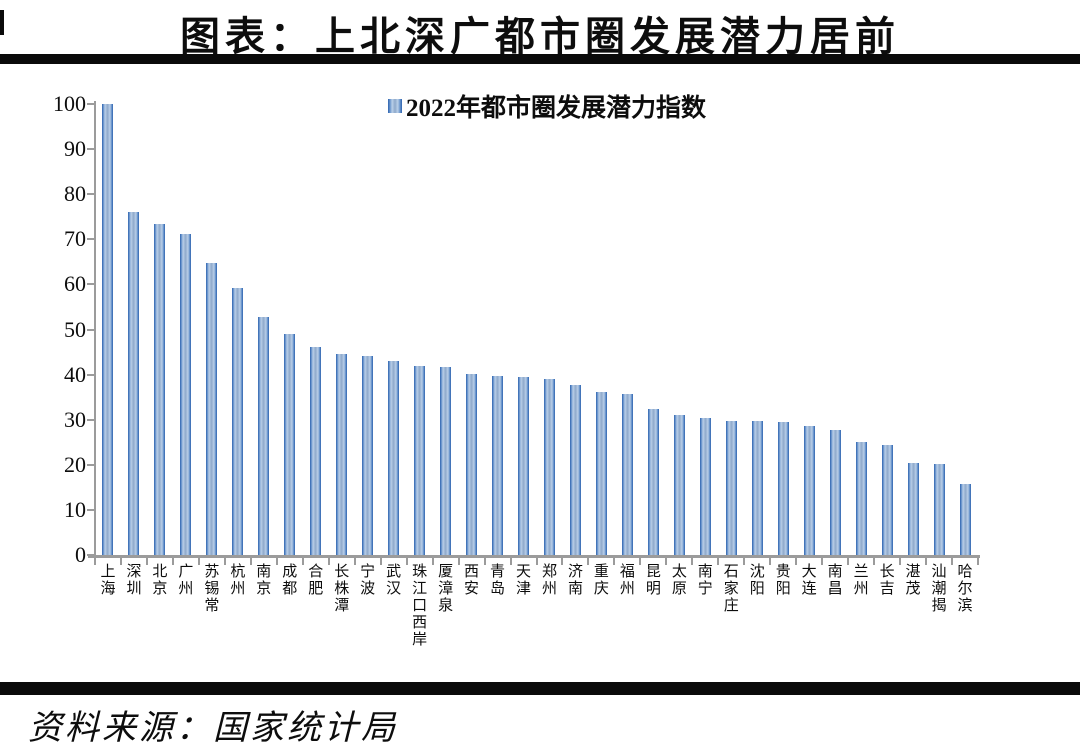 This screenshot has width=1080, height=750. Describe the element at coordinates (731, 589) in the screenshot. I see `x-axis-label: 石家庄` at that location.